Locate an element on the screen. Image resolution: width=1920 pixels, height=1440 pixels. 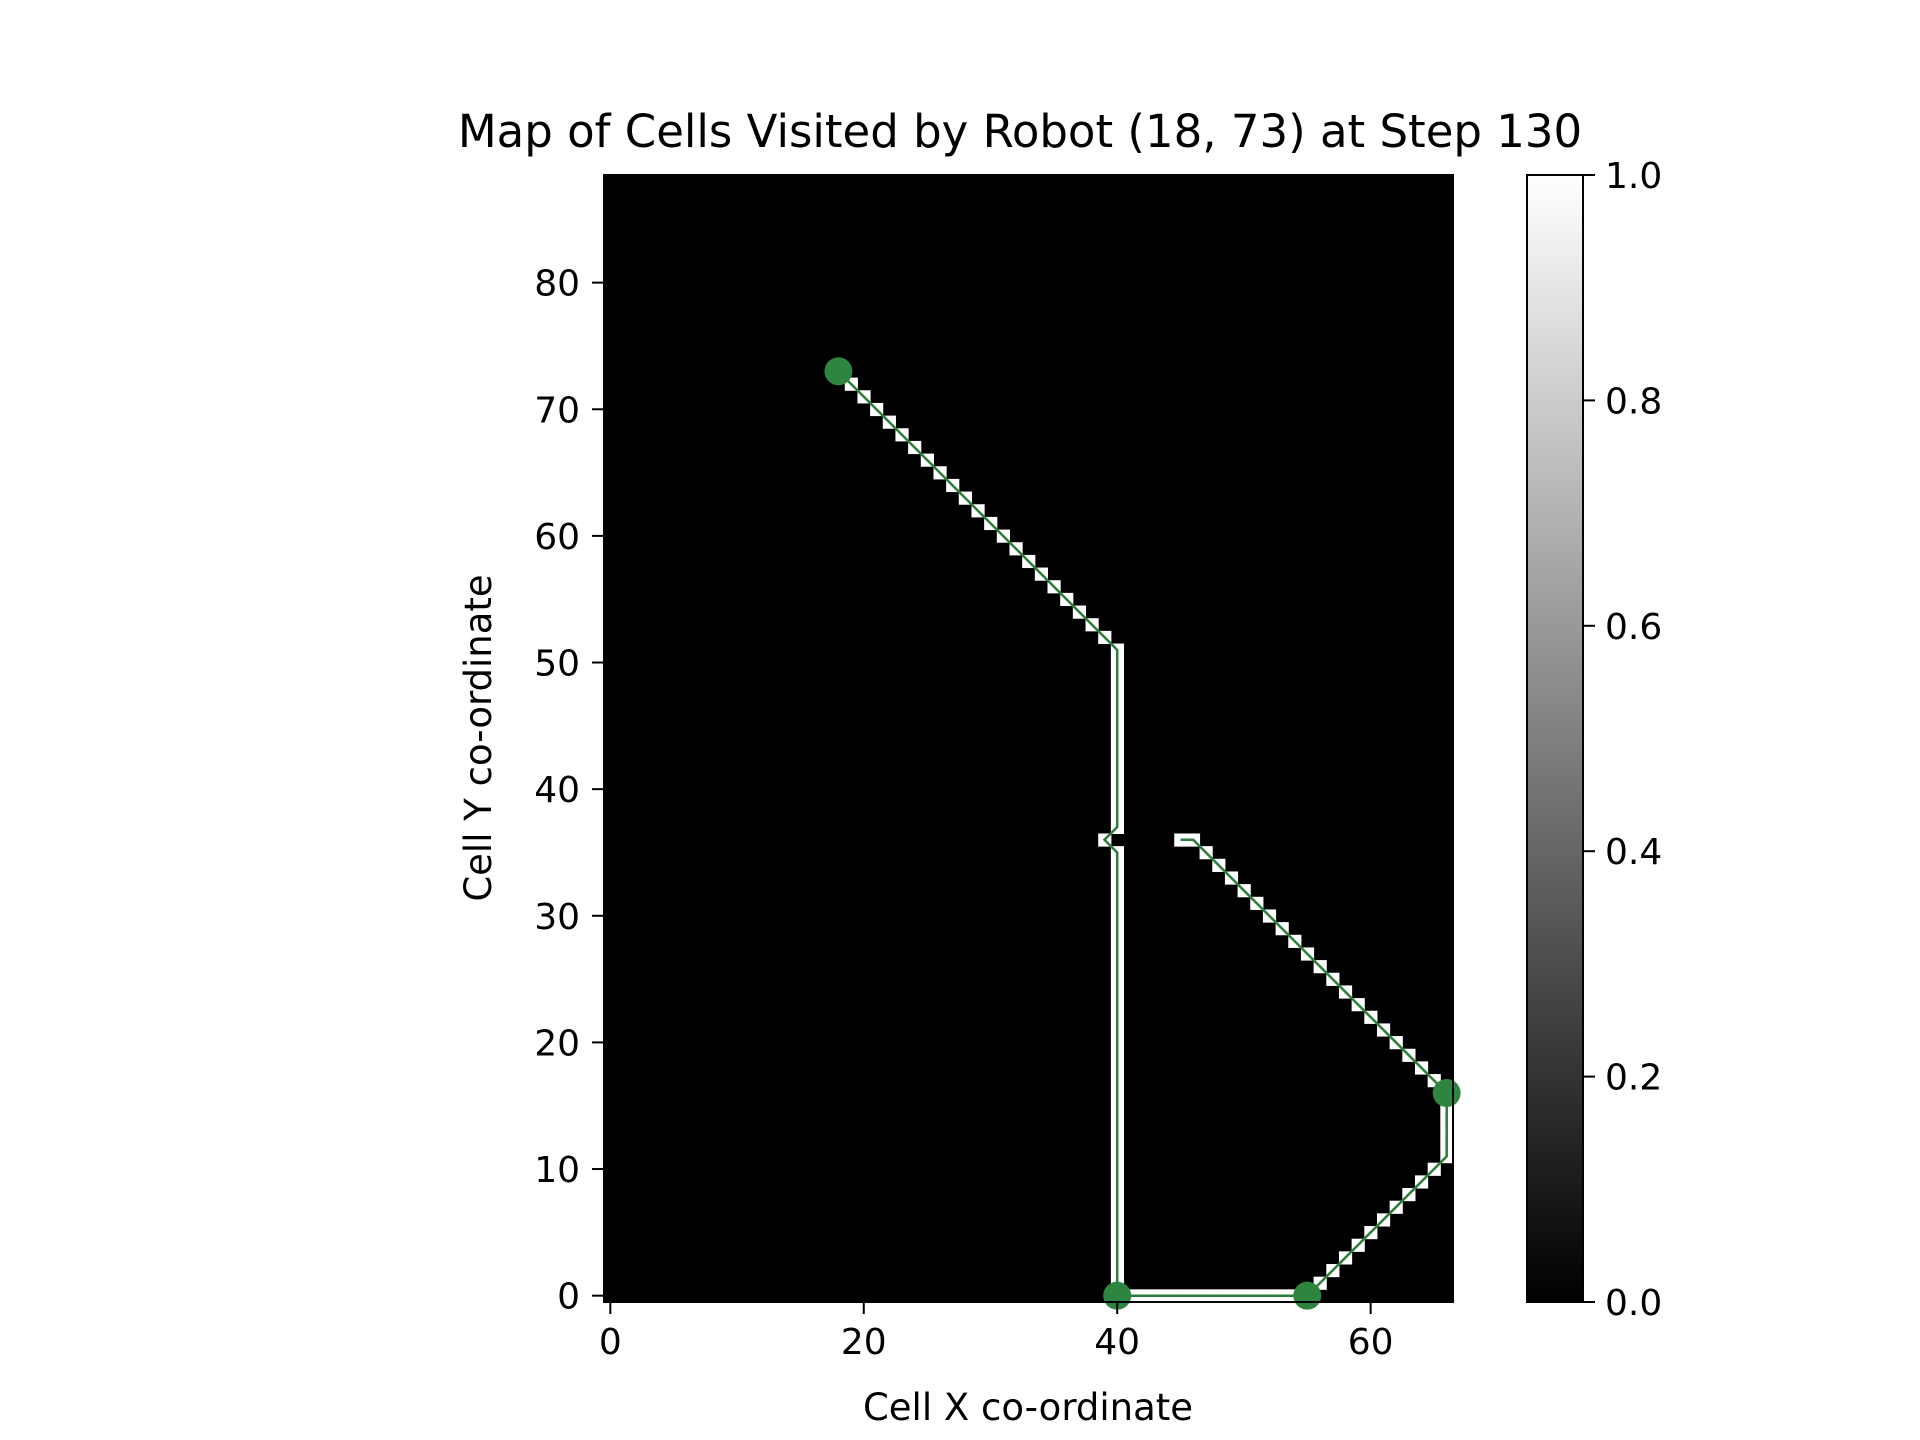
y-tick-label: 60 is located at coordinates (557, 537).